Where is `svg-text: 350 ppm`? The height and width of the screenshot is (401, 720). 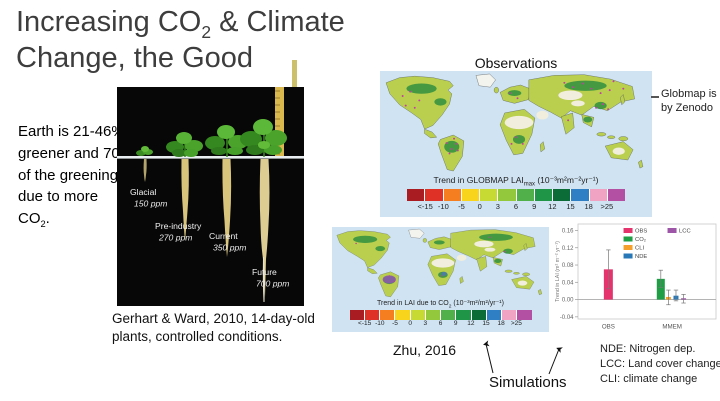 svg-text: 350 ppm is located at coordinates (229, 248).